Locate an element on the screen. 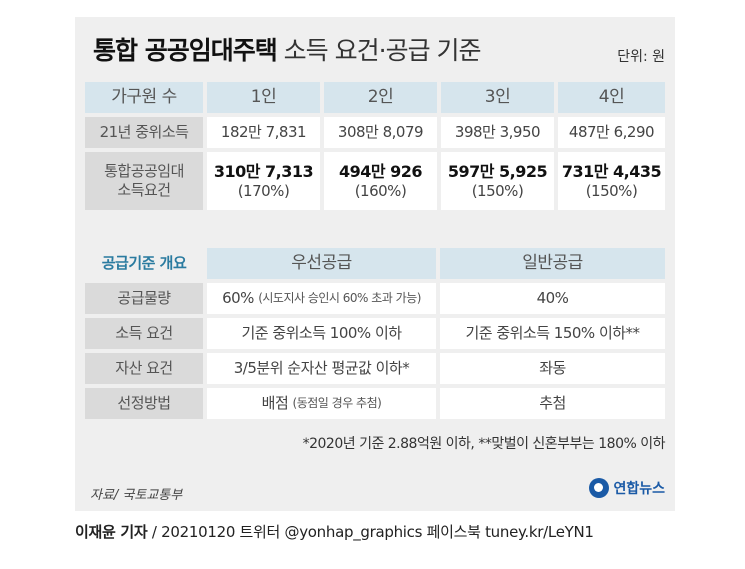  t1-median-4: 487만 6,290 is located at coordinates (611, 132).